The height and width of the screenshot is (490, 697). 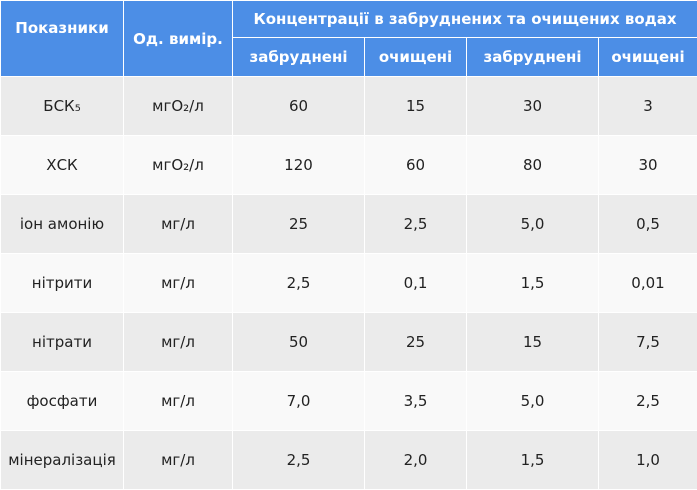 What do you see at coordinates (62, 224) in the screenshot?
I see `table-cell: іон амонію` at bounding box center [62, 224].